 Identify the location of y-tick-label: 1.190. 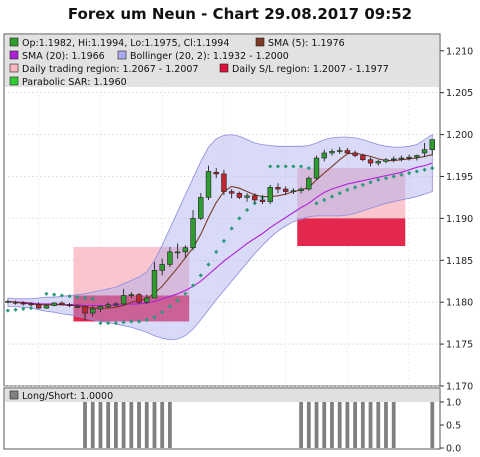
(459, 219).